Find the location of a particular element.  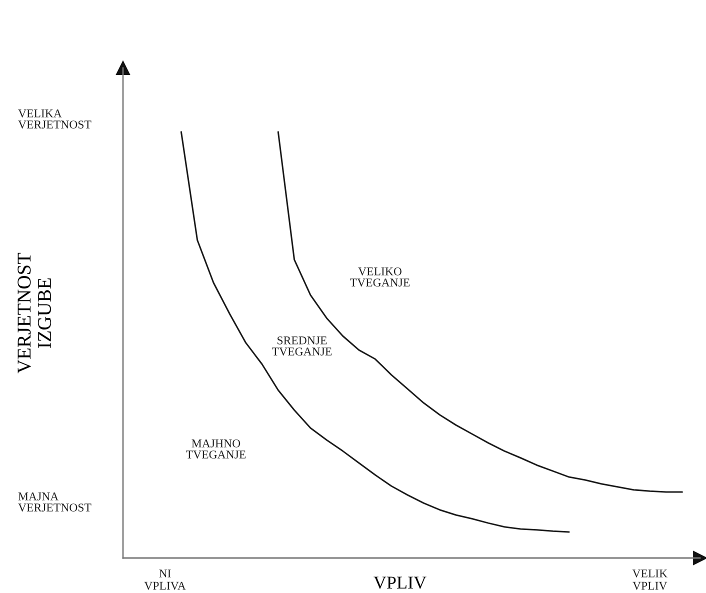

y-axis-title: VERJETNOST IZGUBE is located at coordinates (35, 313).